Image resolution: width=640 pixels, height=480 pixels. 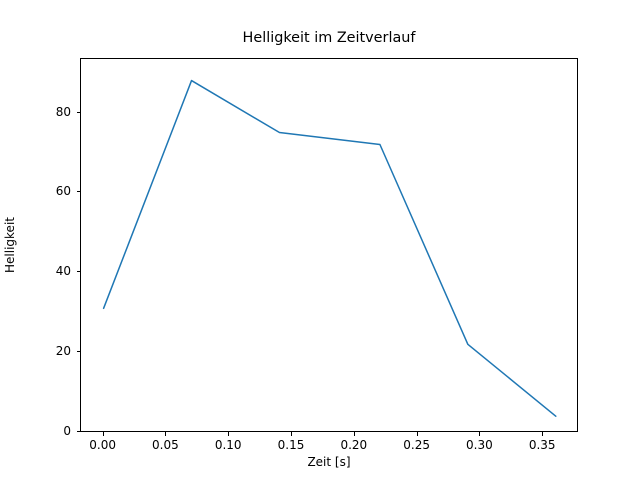 I want to click on x-tick-label: 0.10, so click(x=228, y=445).